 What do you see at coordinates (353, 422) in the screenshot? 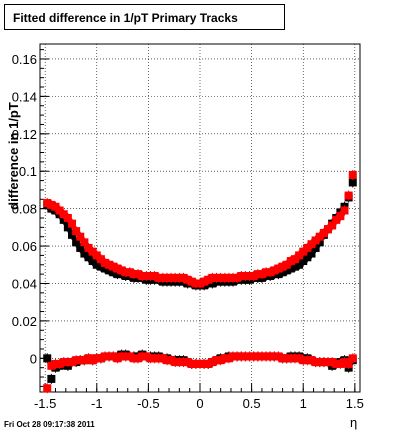
I see `x-axis-title: η` at bounding box center [353, 422].